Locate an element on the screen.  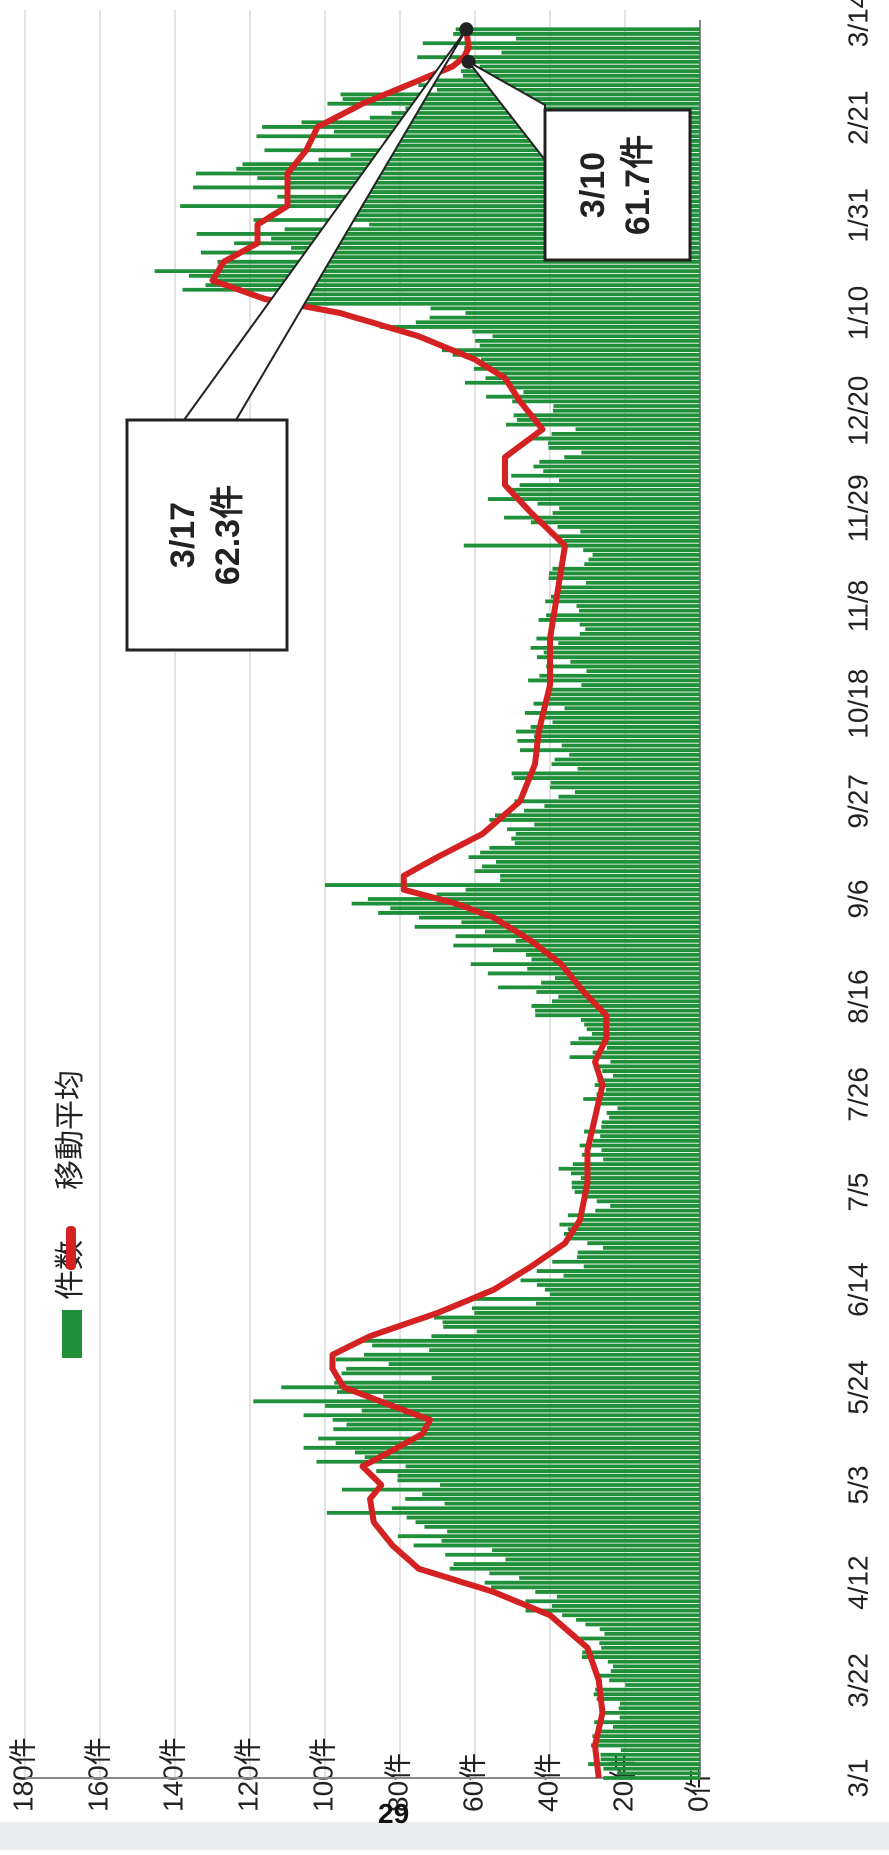
x-tick-label-16: 1/31 is located at coordinates (857, 215).